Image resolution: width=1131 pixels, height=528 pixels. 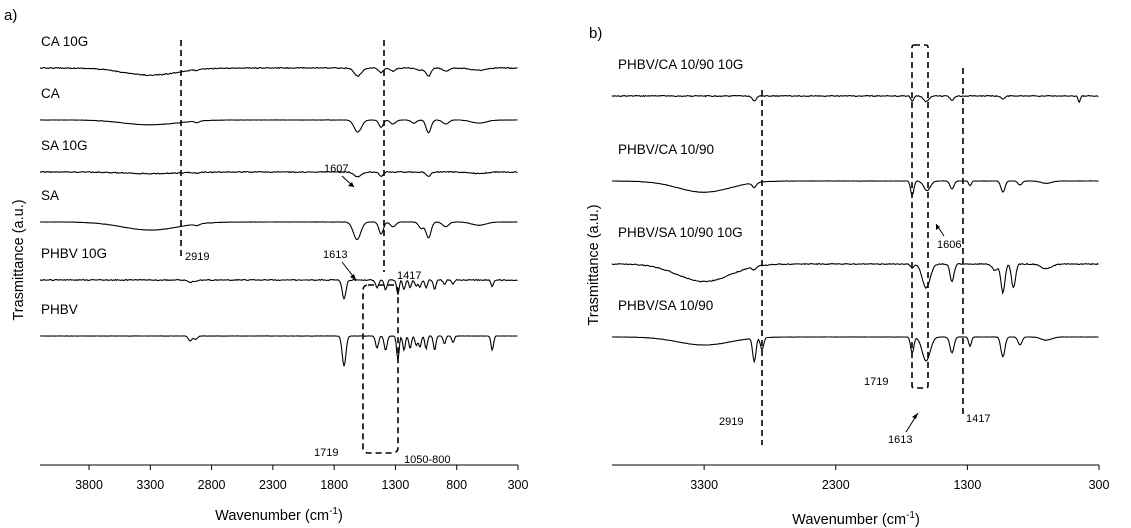 I want to click on annotation-1719-a: 1719, so click(x=326, y=453).